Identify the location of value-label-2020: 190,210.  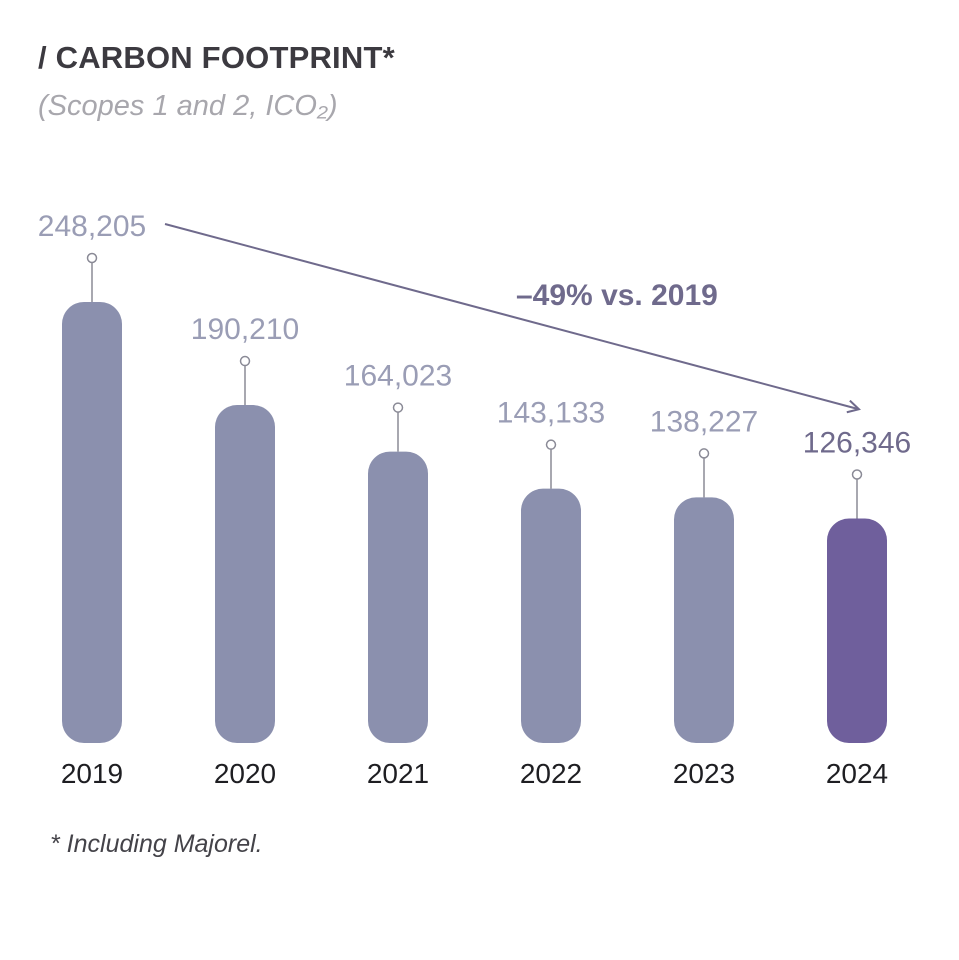
(245, 329).